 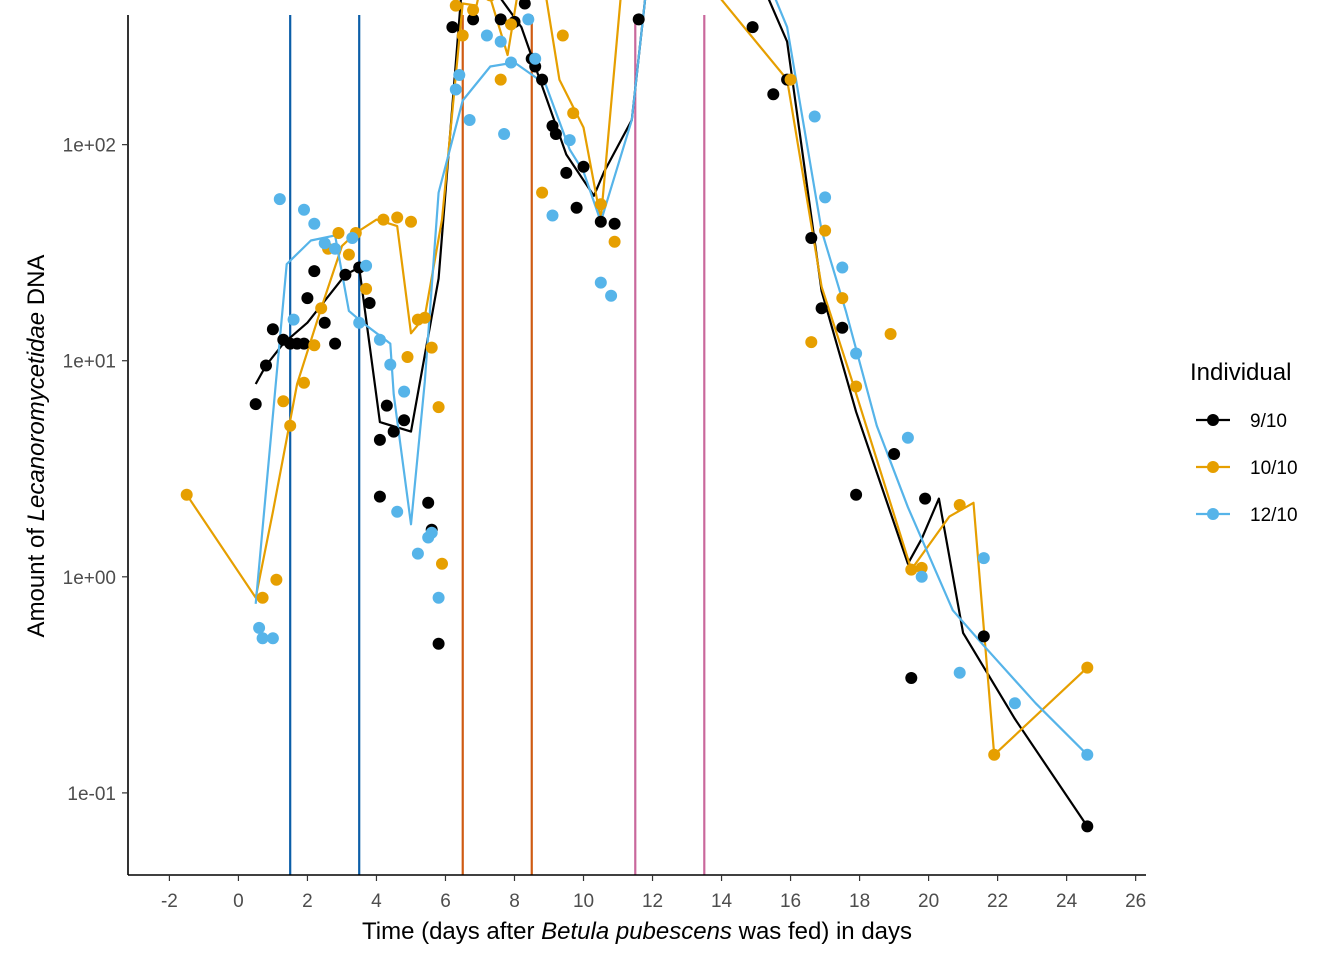 I want to click on x-axis-title-suffix: was fed) in days, so click(x=822, y=931).